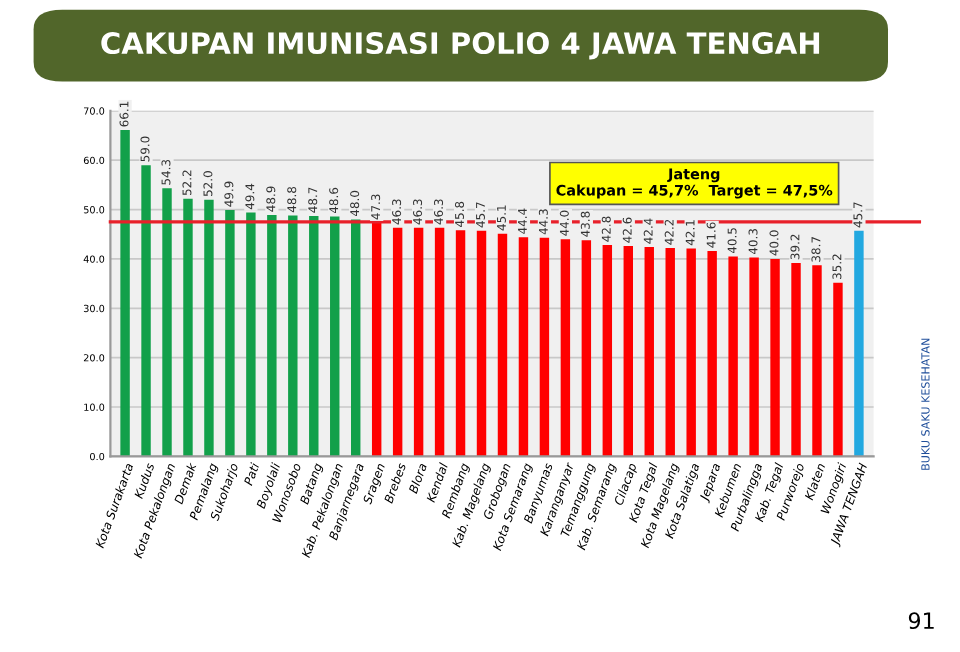  I want to click on chart-title: CAKUPAN IMUNISASI POLIO 4 JAWA TENGAH, so click(460, 46).